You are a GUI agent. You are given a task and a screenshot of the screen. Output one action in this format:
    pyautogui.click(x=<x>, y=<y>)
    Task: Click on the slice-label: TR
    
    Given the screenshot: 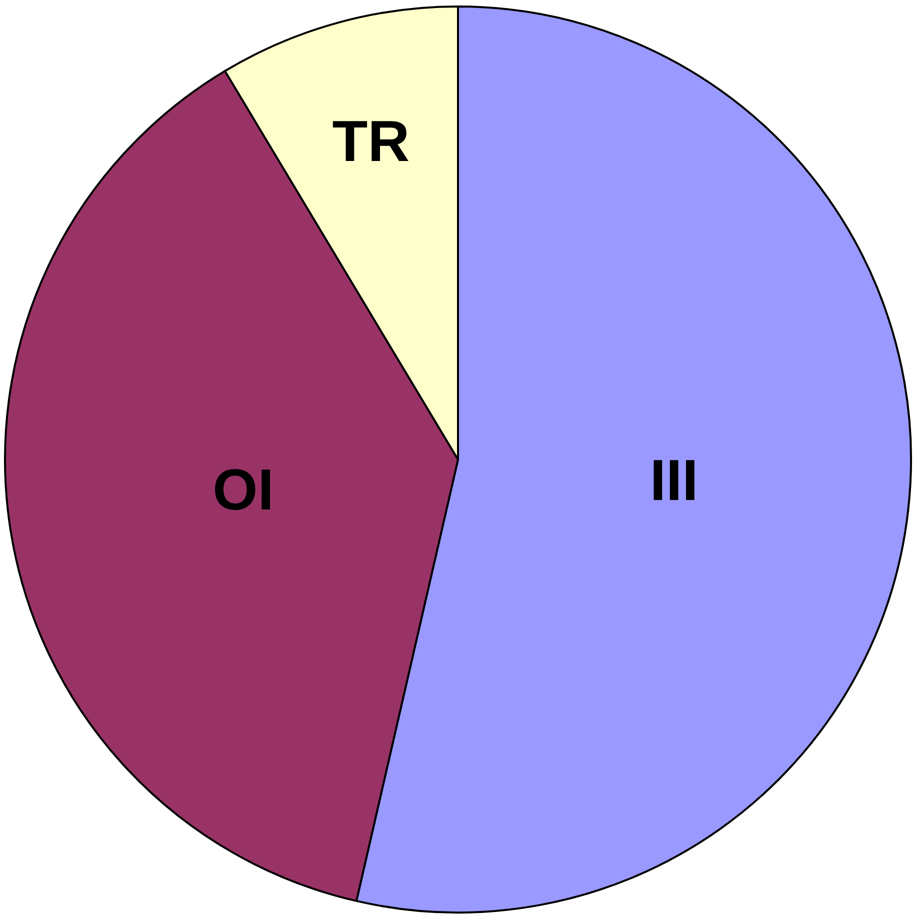 What is the action you would take?
    pyautogui.click(x=371, y=141)
    